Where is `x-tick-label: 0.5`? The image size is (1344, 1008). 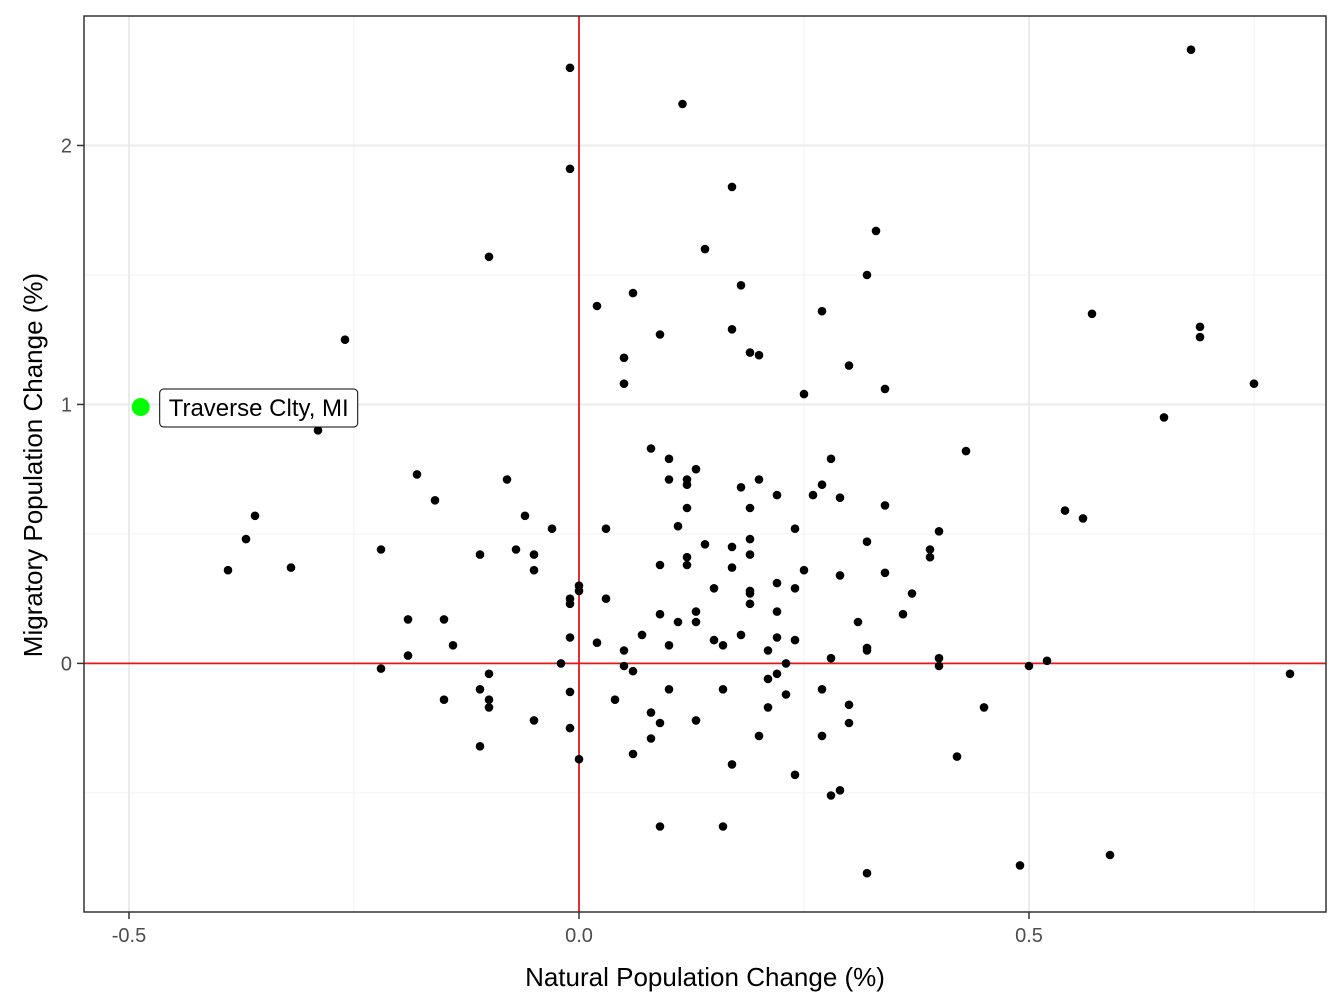
x-tick-label: 0.5 is located at coordinates (1029, 936).